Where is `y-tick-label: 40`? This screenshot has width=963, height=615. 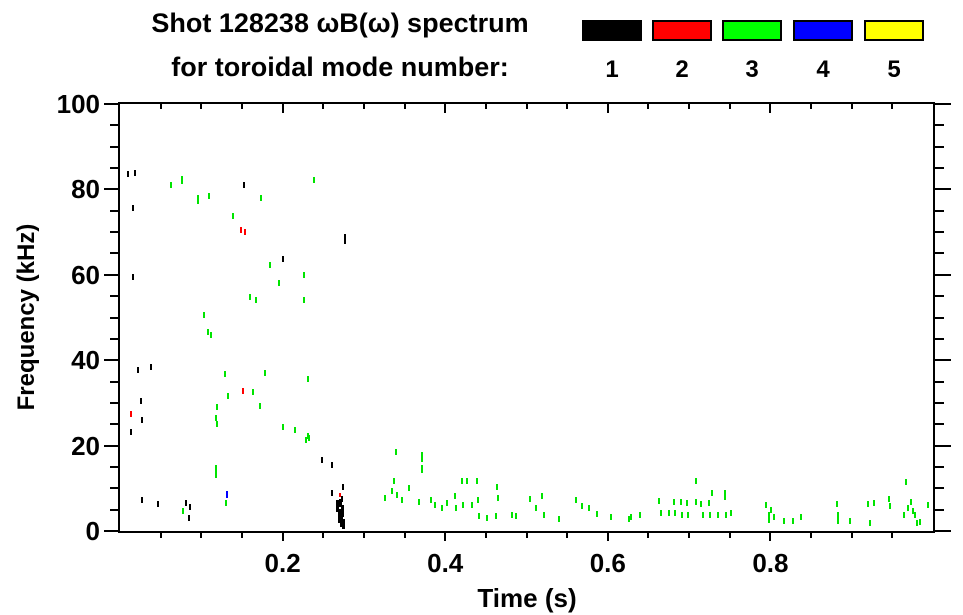 y-tick-label: 40 is located at coordinates (85, 360).